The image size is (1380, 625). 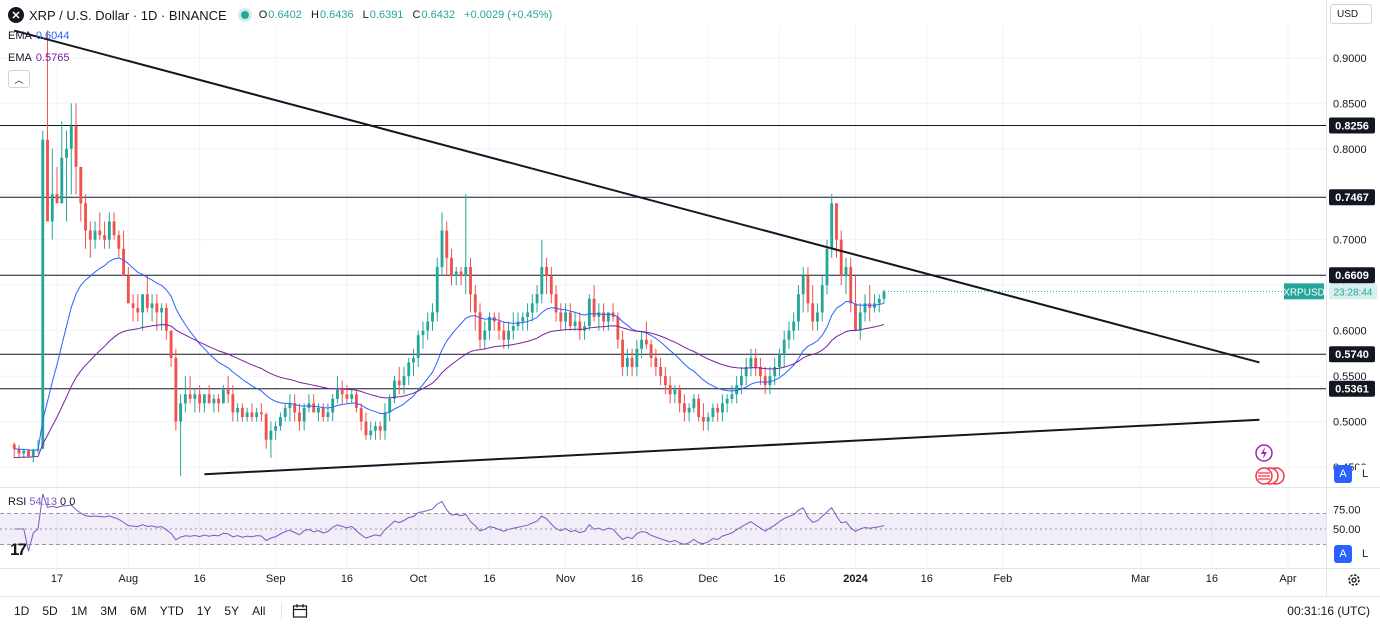 I want to click on range-1y: 1Y, so click(x=204, y=611).